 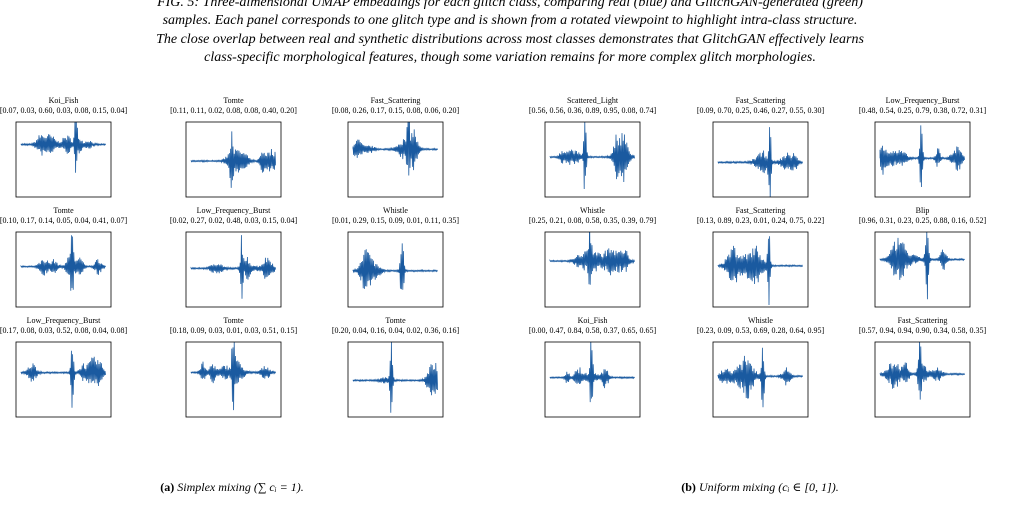 I want to click on subcaption-text: Simplex mixing (∑ cᵢ = 1)., so click(x=240, y=487).